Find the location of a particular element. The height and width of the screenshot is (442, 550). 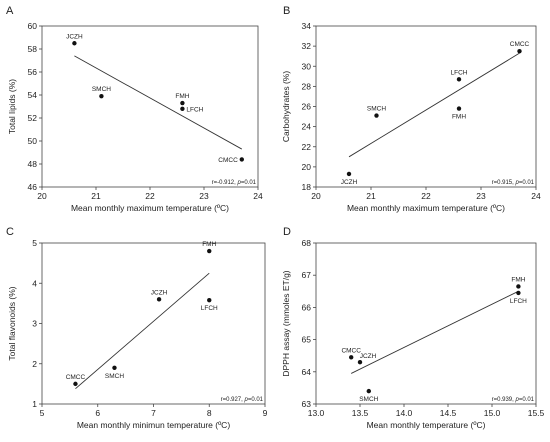

x-tick-label: 13.5 is located at coordinates (360, 413).